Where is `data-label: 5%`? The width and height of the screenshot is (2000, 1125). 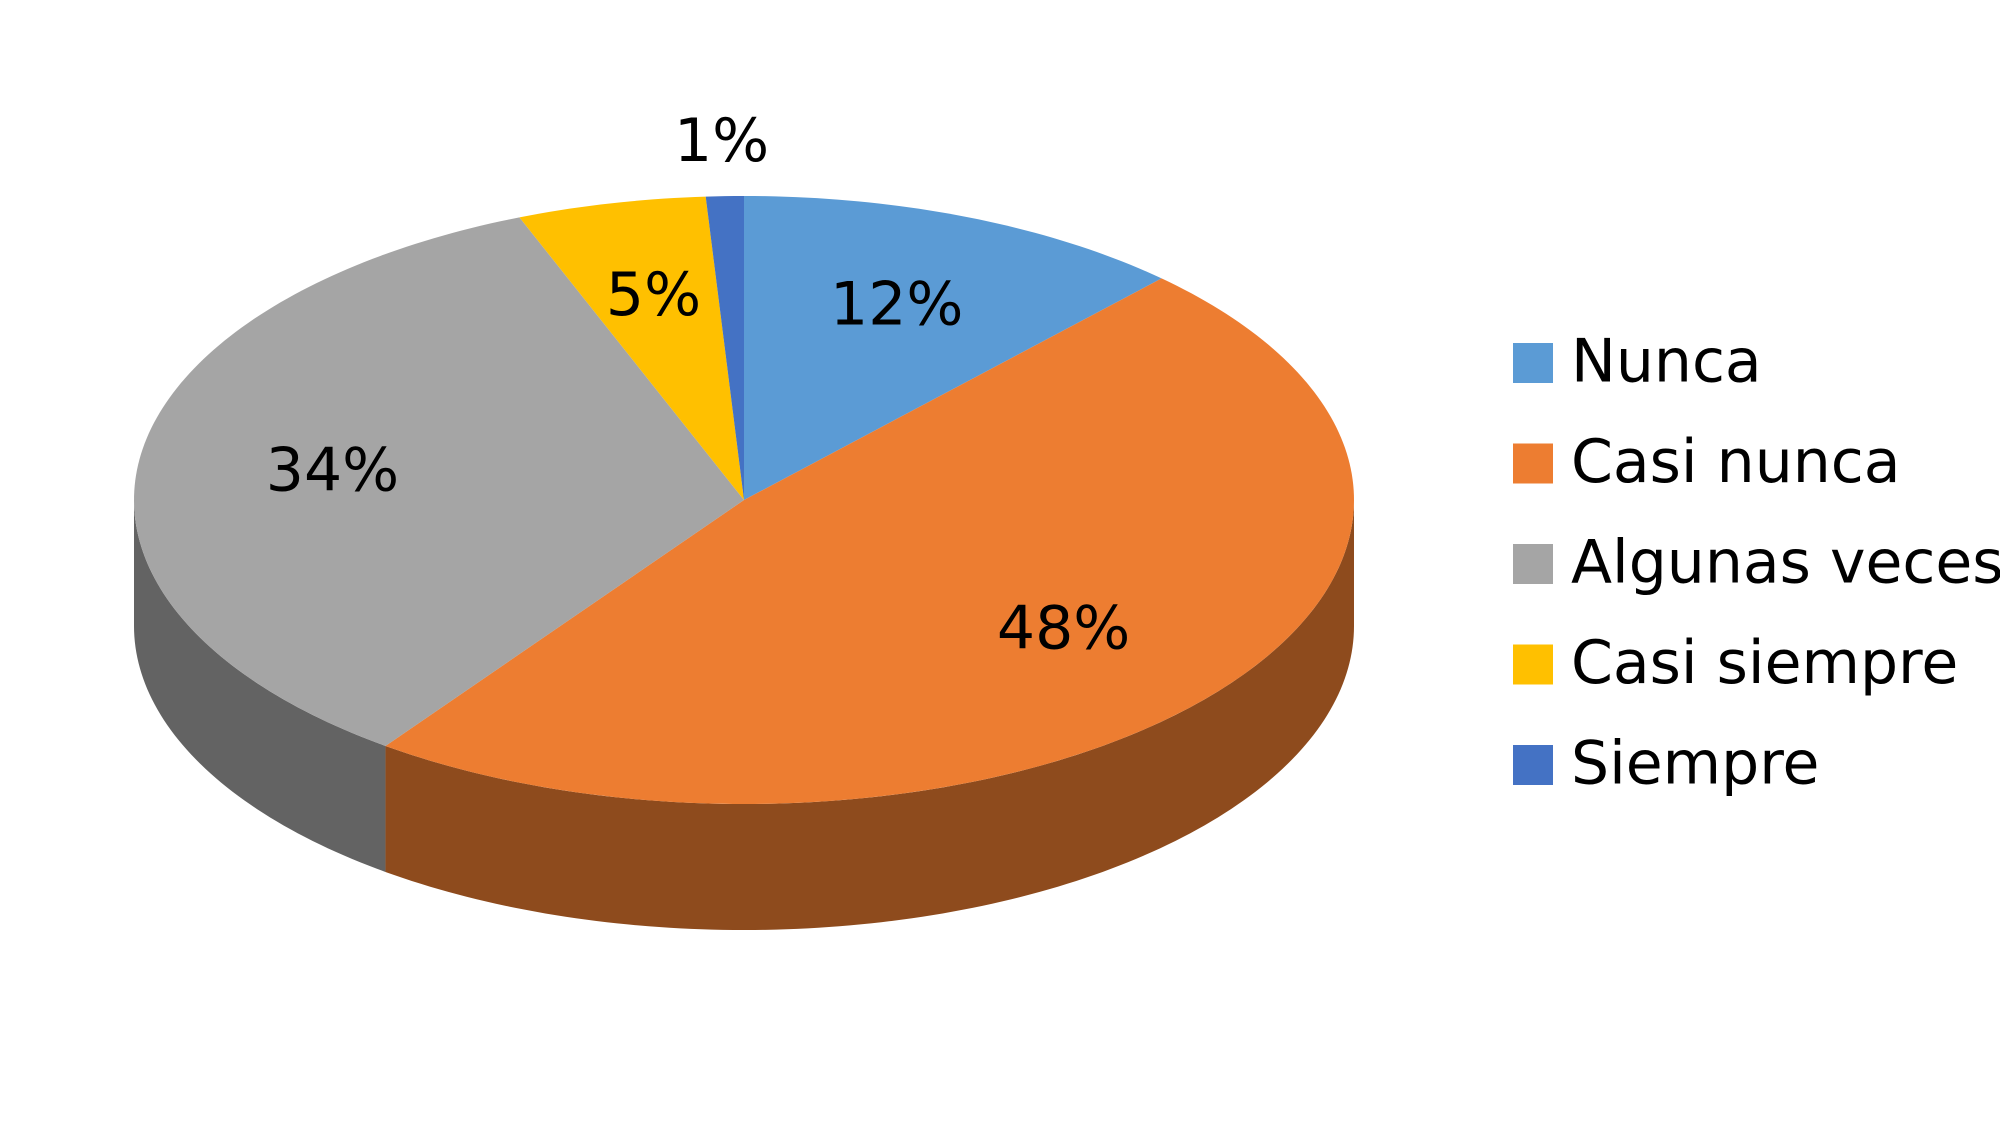
data-label: 5% is located at coordinates (653, 295).